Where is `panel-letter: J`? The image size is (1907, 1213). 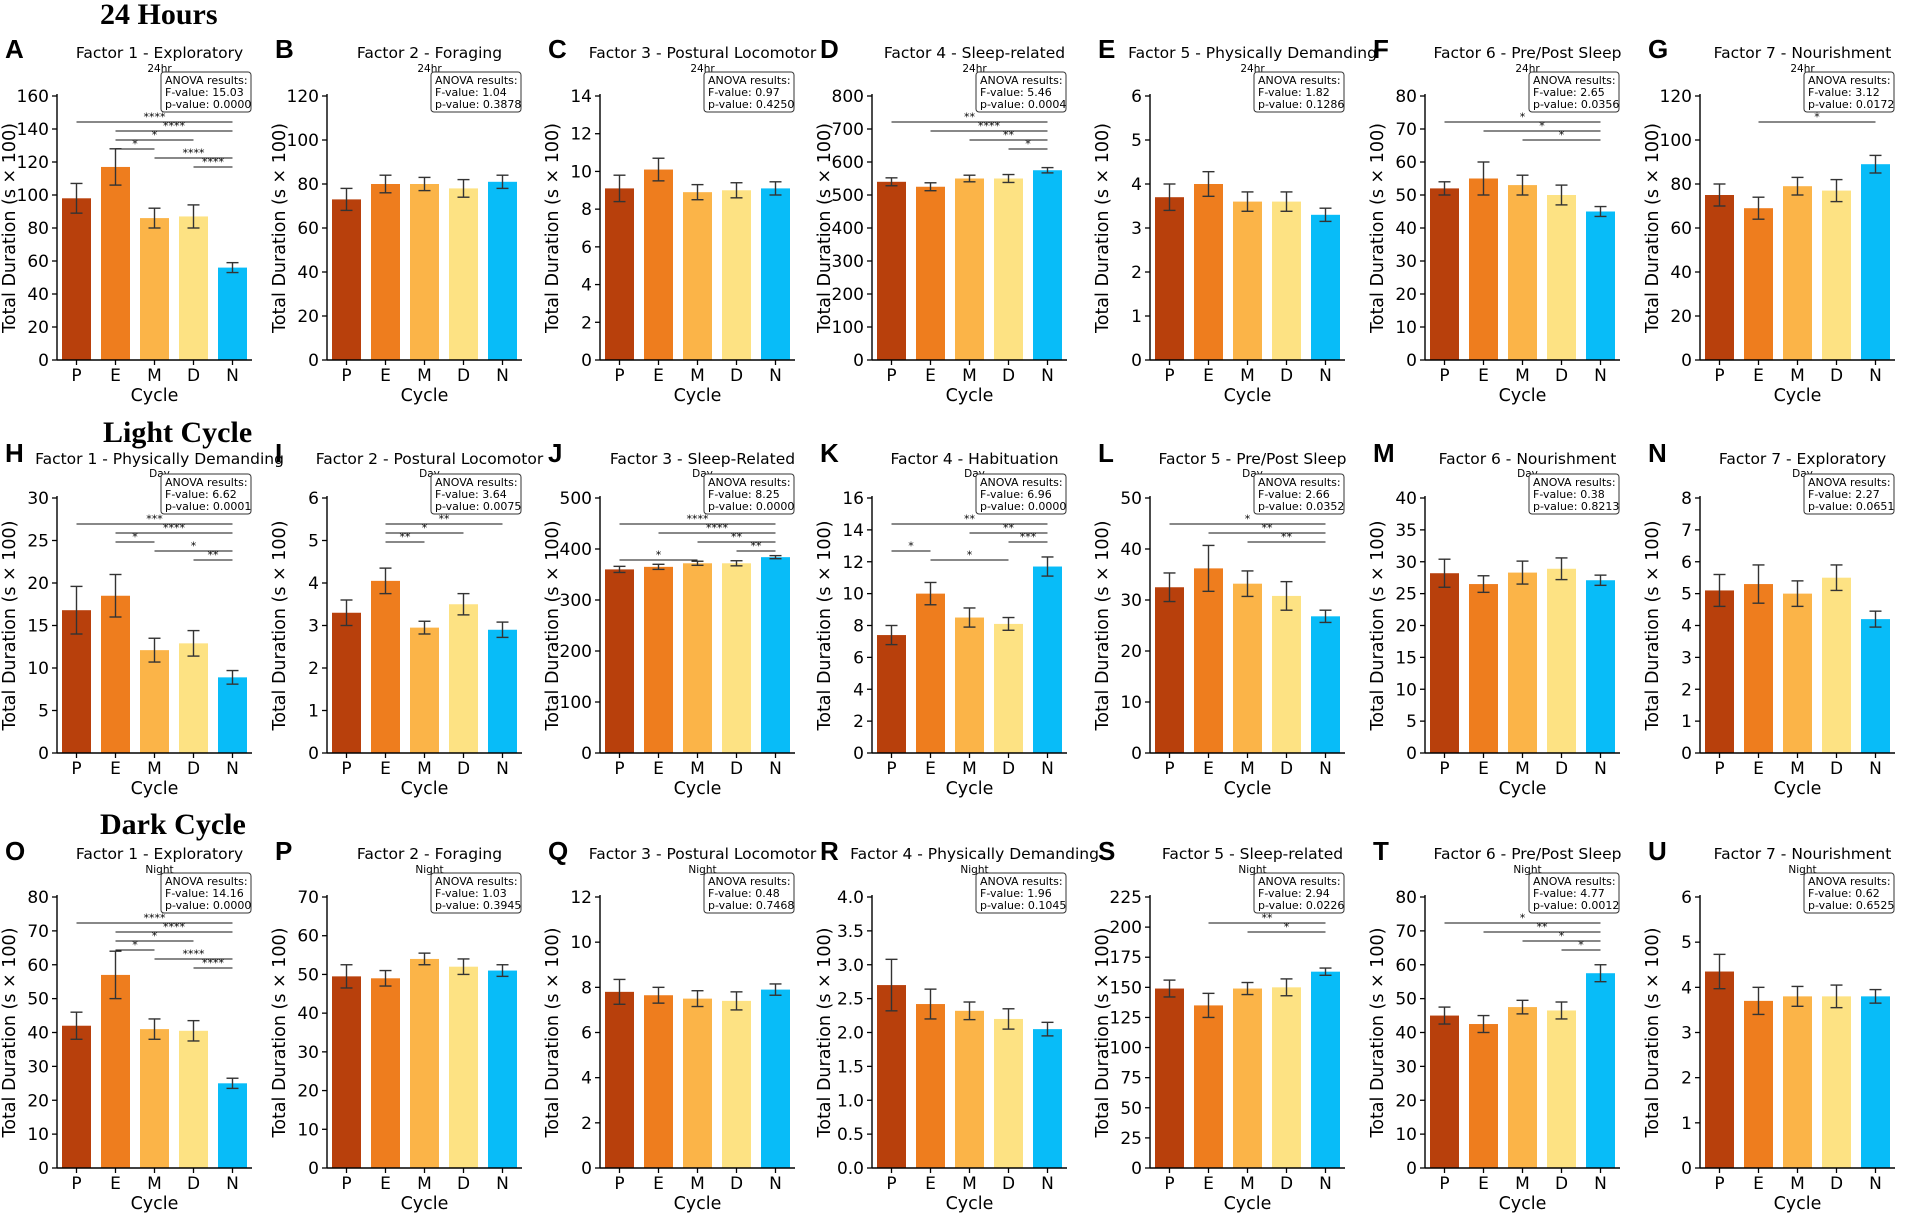
panel-letter: J is located at coordinates (555, 453).